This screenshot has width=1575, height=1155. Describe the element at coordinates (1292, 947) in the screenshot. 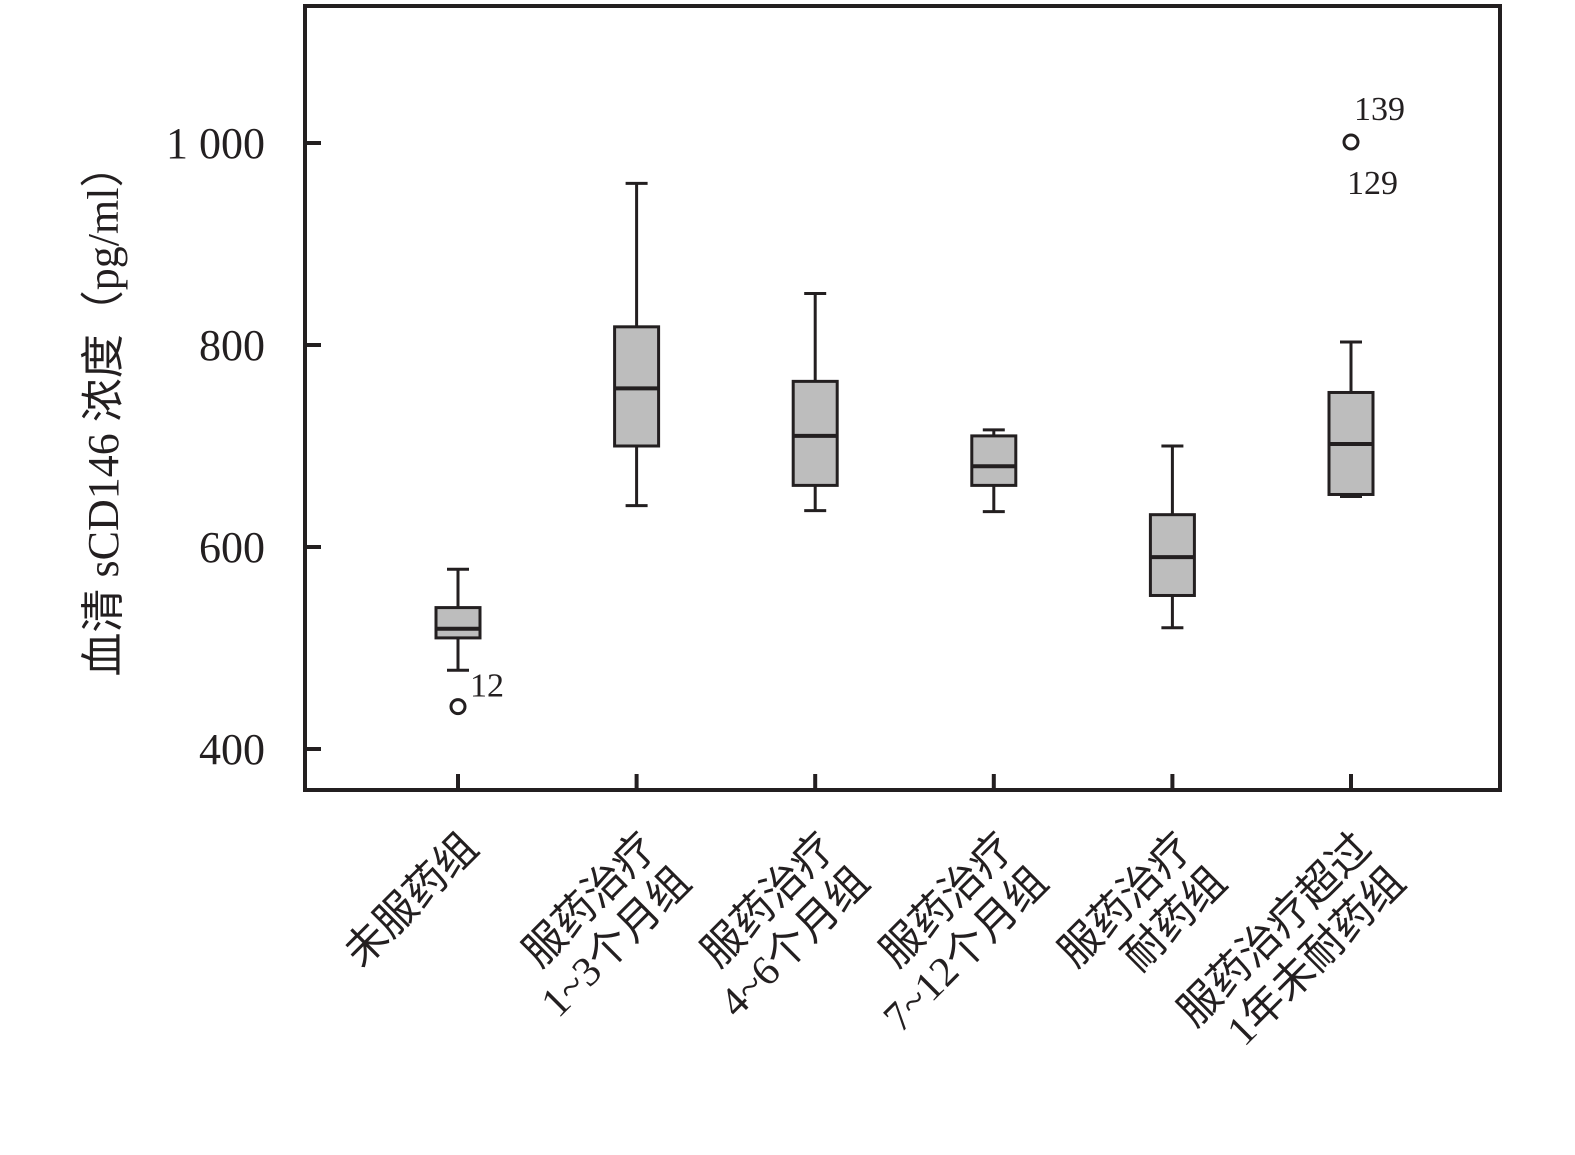

I see `x-category-label: 服药治疗超过1年未耐药组` at that location.